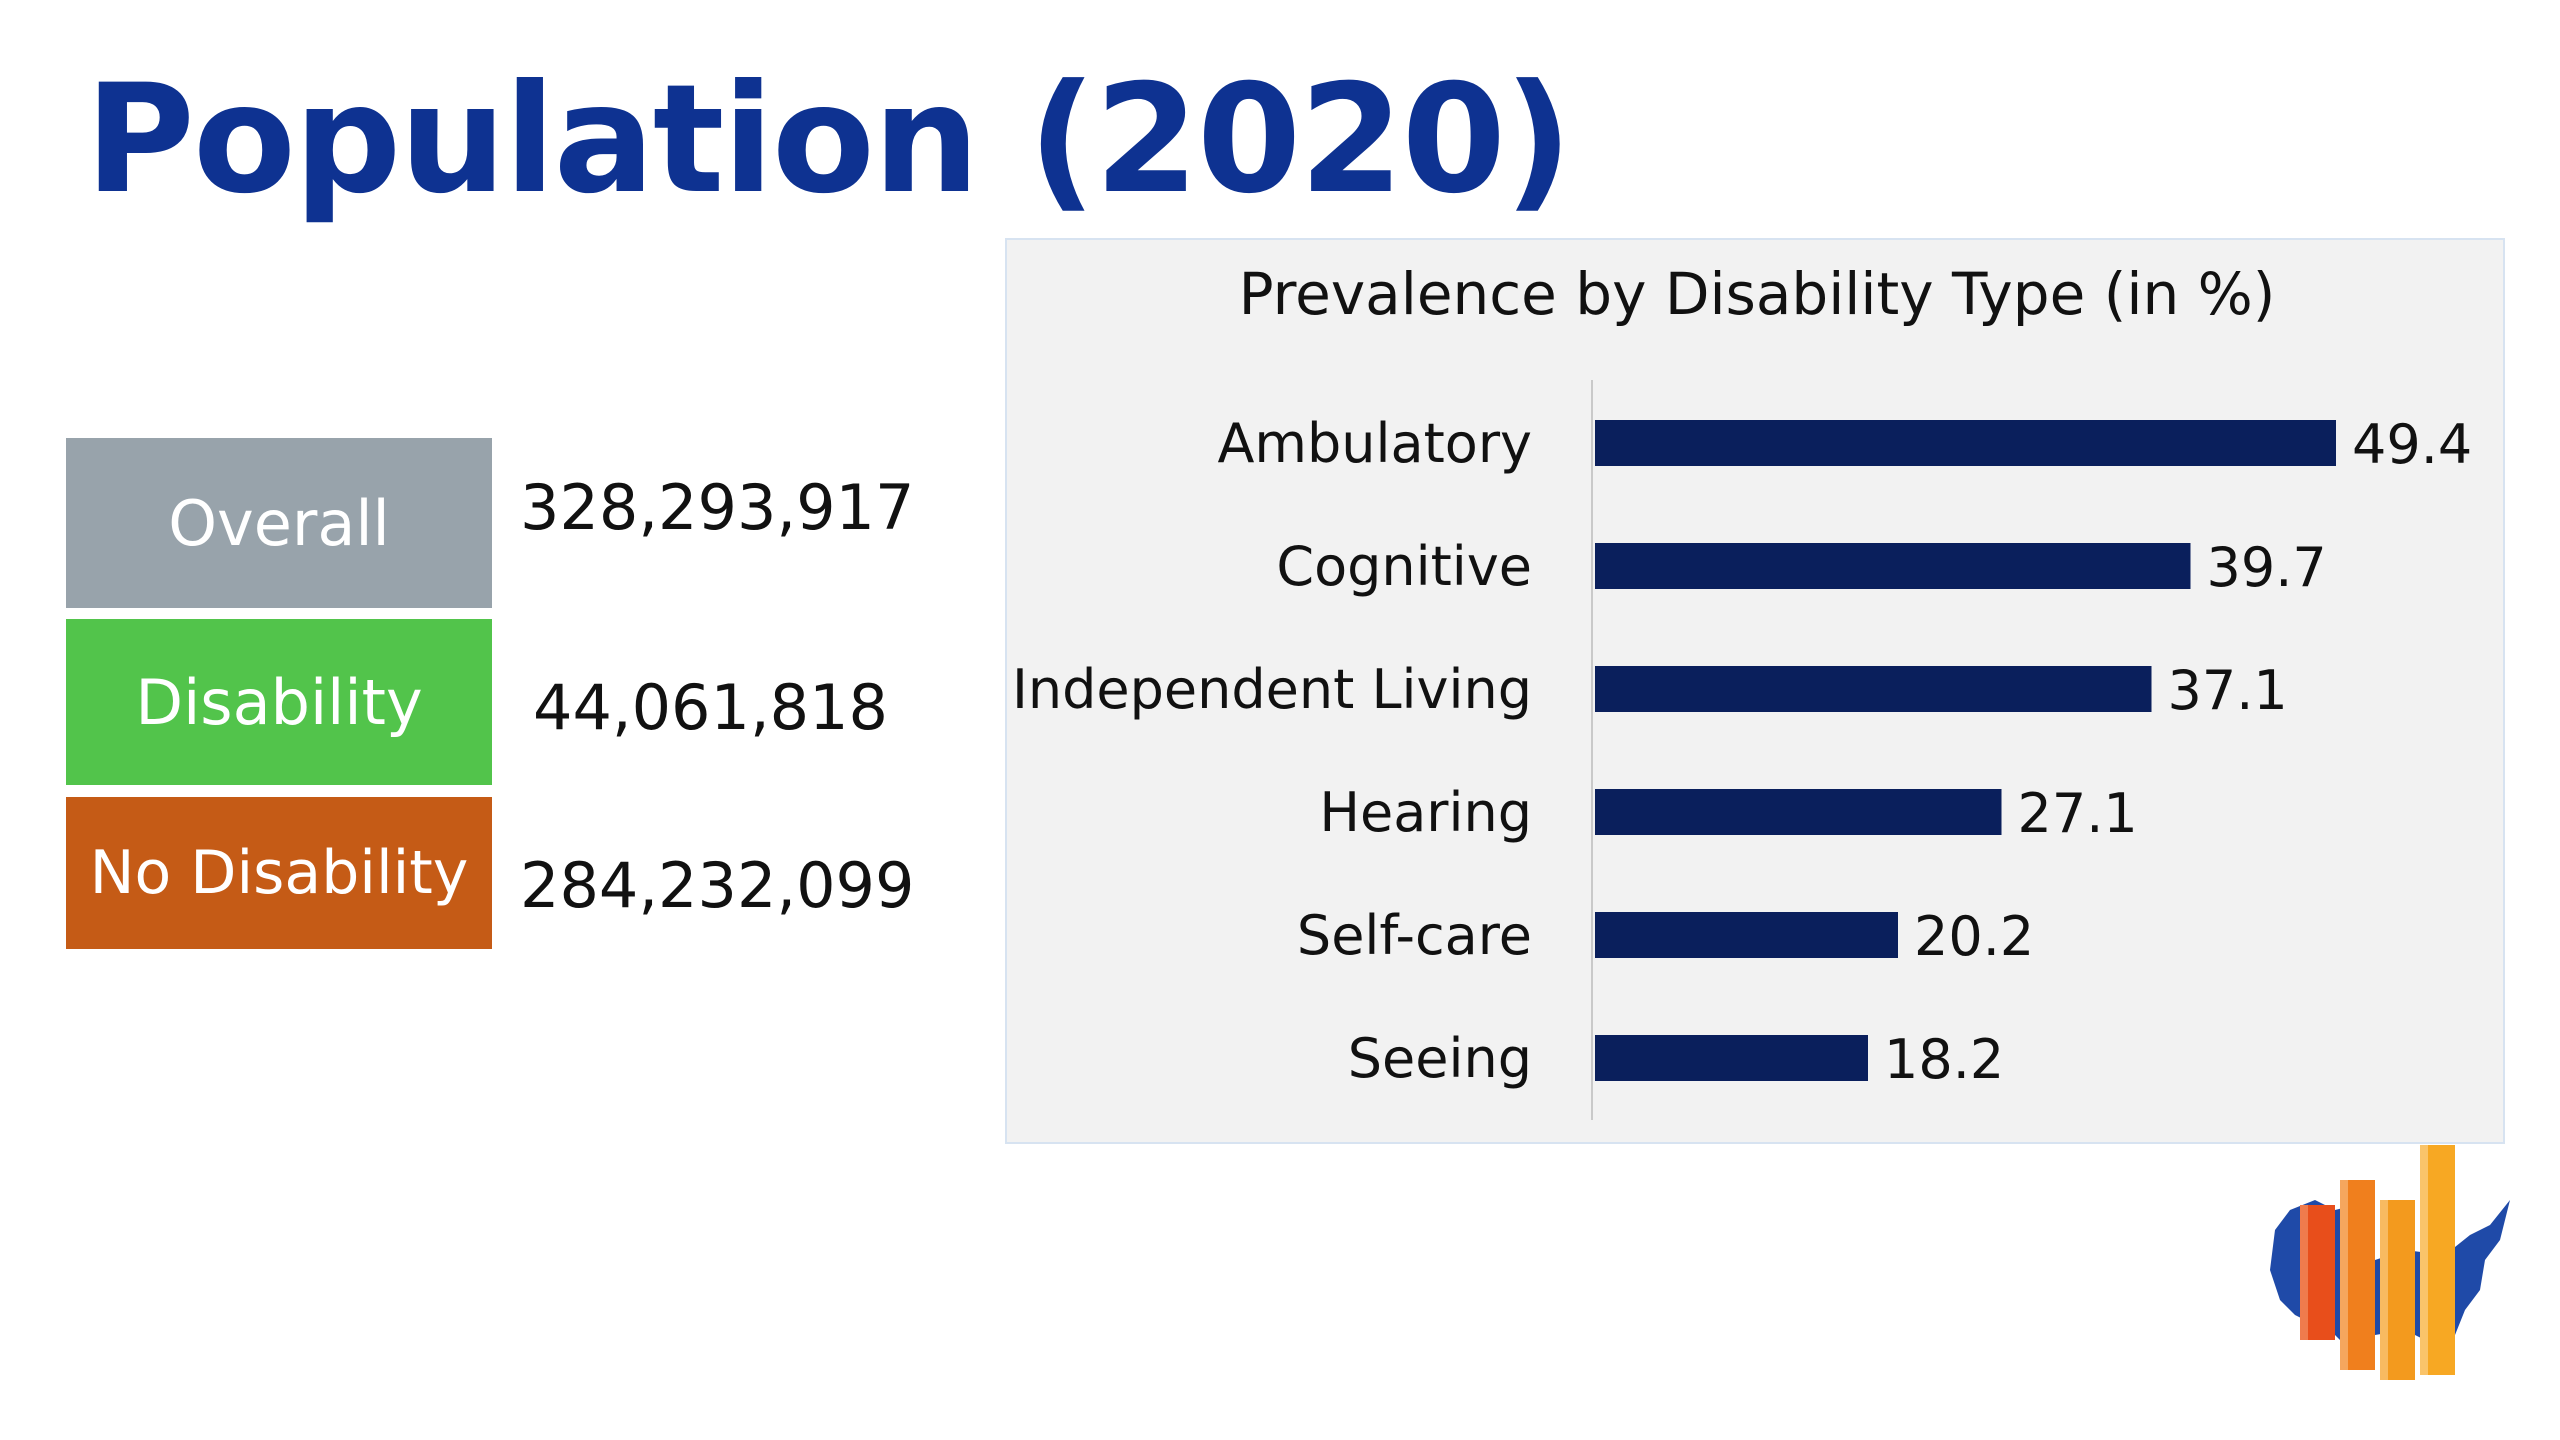 The image size is (2560, 1440). What do you see at coordinates (1440, 1058) in the screenshot?
I see `category-label: Seeing` at bounding box center [1440, 1058].